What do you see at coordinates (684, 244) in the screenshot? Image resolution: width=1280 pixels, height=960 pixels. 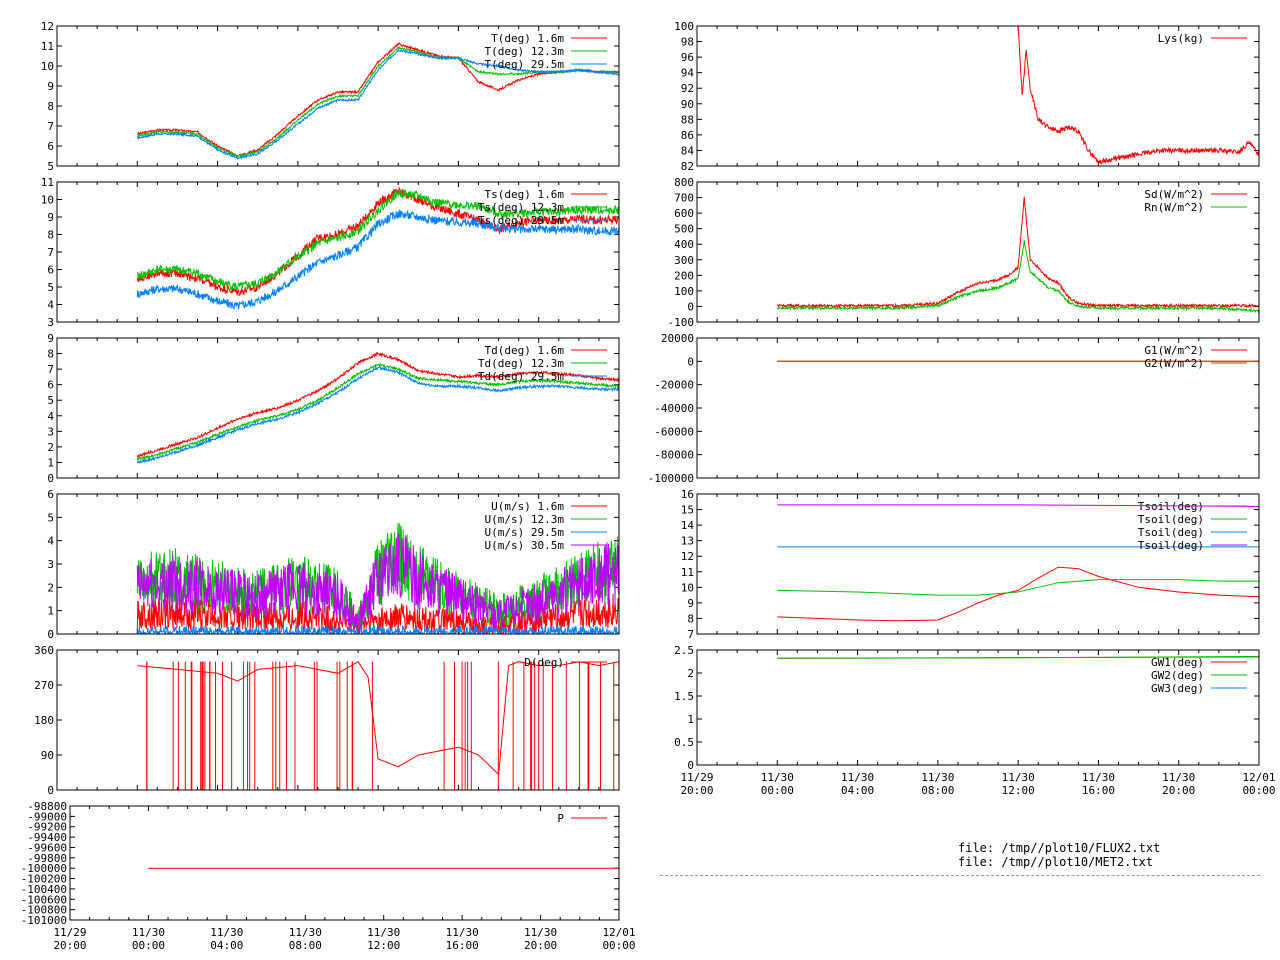 I see `y-tick-label: 400` at bounding box center [684, 244].